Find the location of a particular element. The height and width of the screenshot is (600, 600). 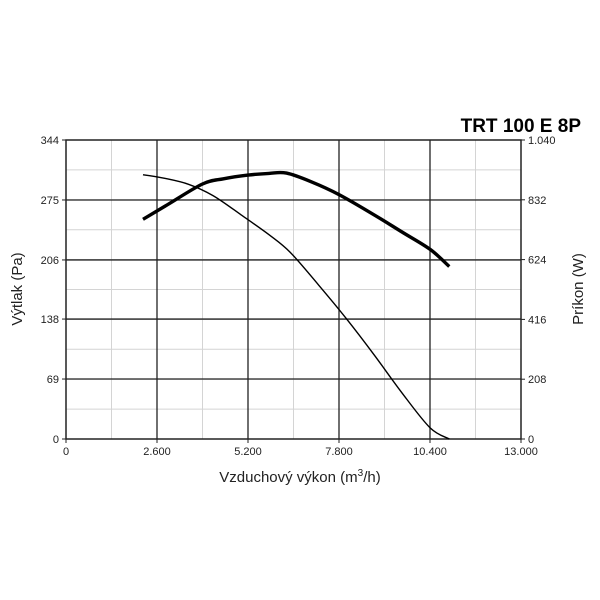

x-tick-label: 13.000 is located at coordinates (521, 452).